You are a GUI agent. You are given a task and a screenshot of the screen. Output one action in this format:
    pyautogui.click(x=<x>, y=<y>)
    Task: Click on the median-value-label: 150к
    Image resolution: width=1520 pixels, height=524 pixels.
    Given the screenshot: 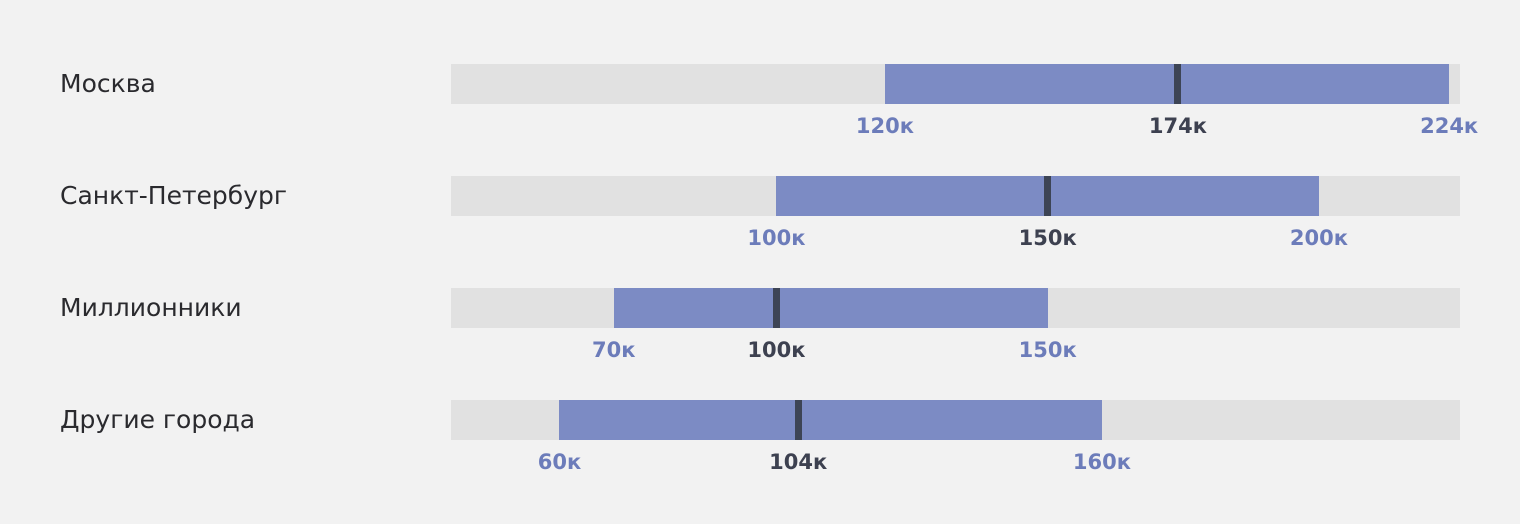 What is the action you would take?
    pyautogui.click(x=1047, y=238)
    